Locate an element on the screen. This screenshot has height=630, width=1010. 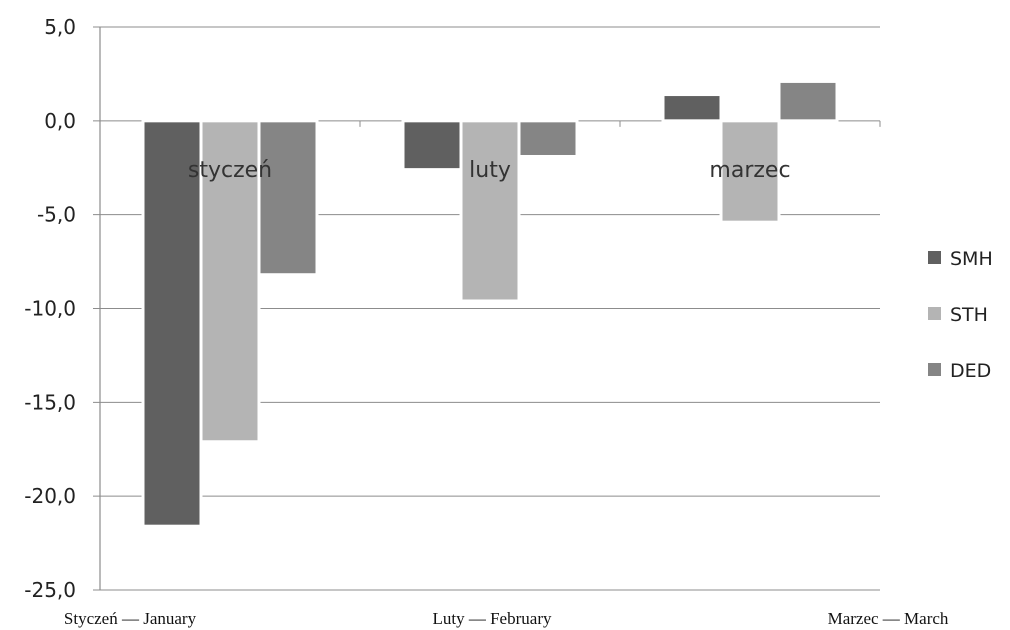
category-label: marzec is located at coordinates (749, 170).